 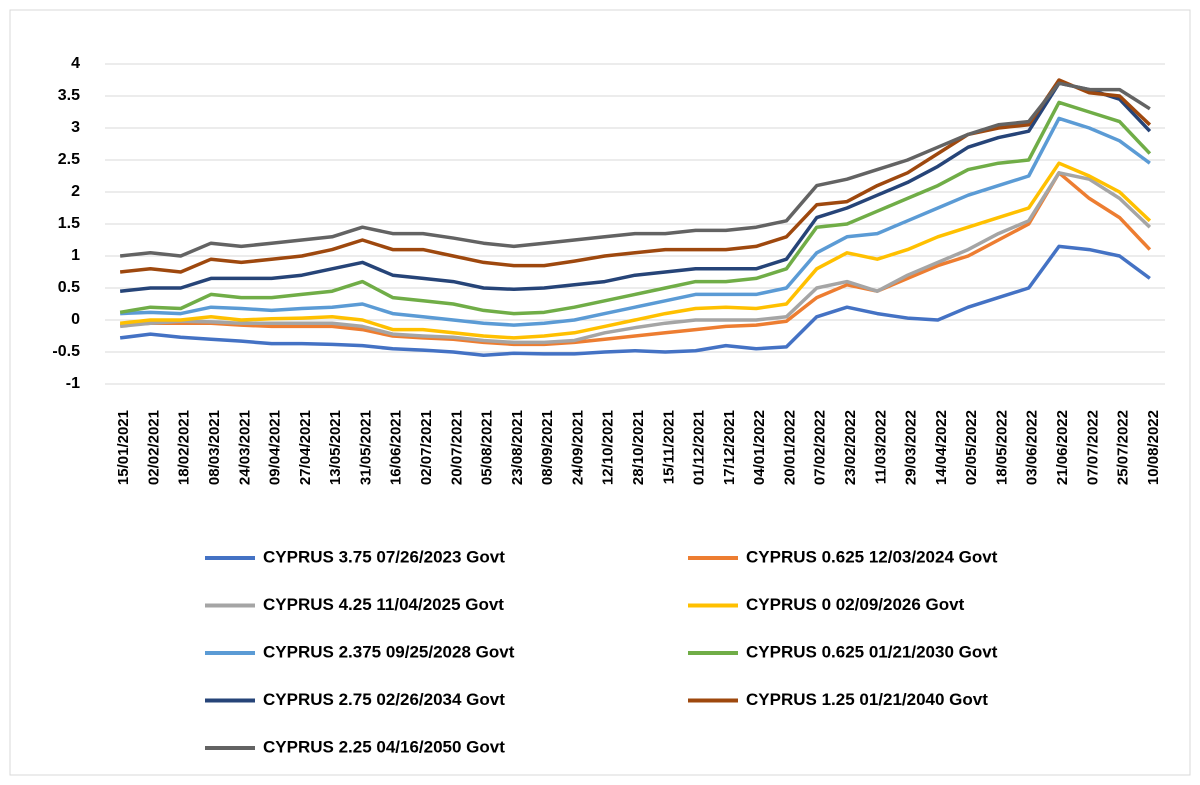 What do you see at coordinates (389, 651) in the screenshot?
I see `legend-label: CYPRUS 2.375 09/25/2028 Govt` at bounding box center [389, 651].